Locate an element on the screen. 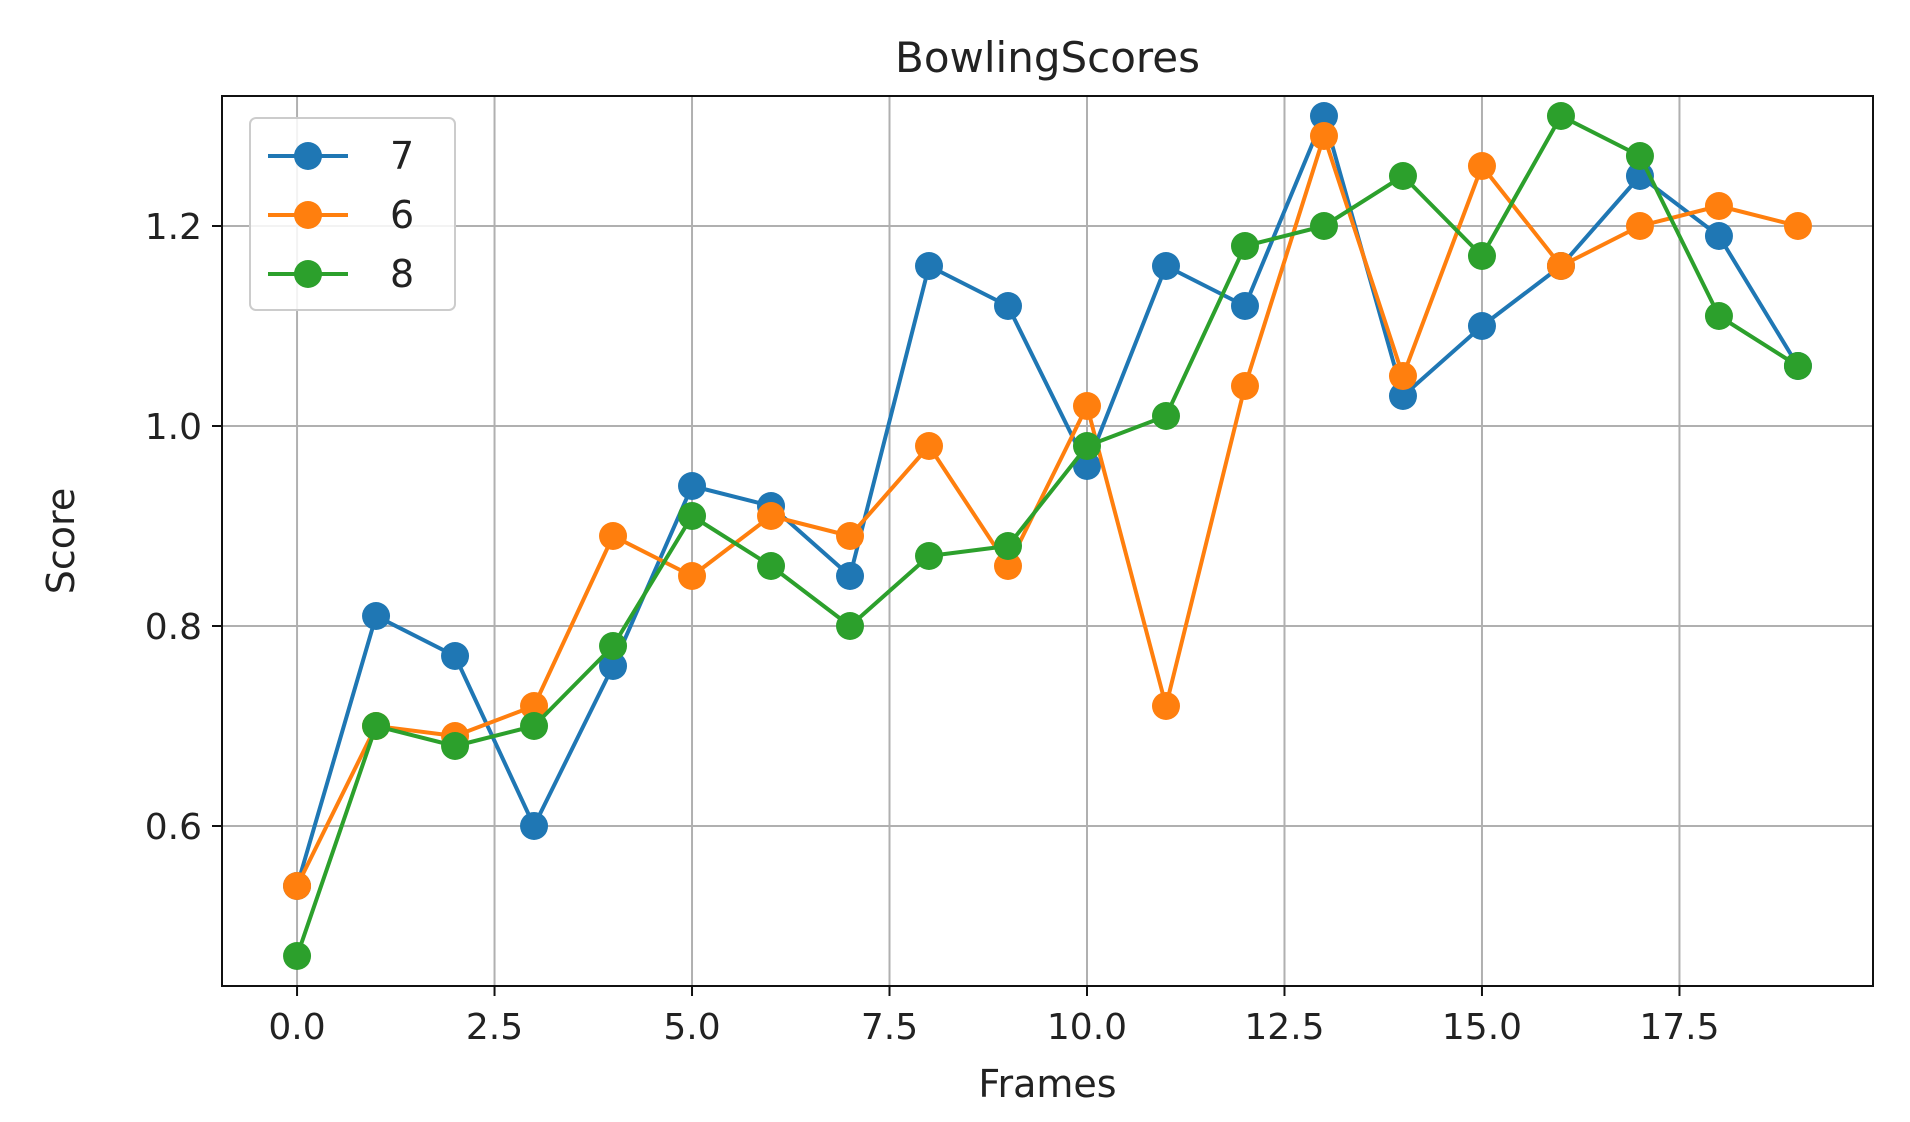 This screenshot has width=1910, height=1122. legend-item: 6 is located at coordinates (341, 215).